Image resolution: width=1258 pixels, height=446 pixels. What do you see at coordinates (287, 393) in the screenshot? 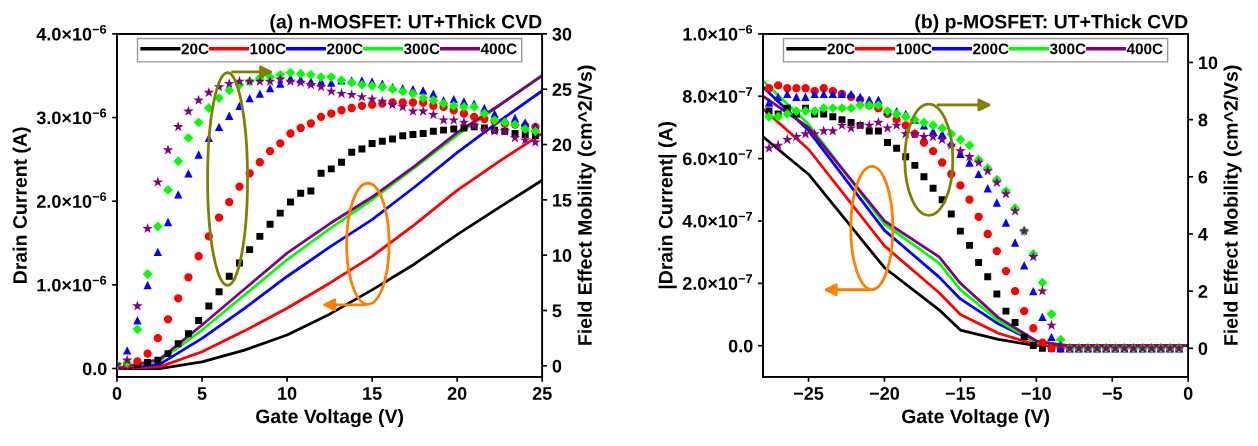
I see `x-tick-label: 10` at bounding box center [287, 393].